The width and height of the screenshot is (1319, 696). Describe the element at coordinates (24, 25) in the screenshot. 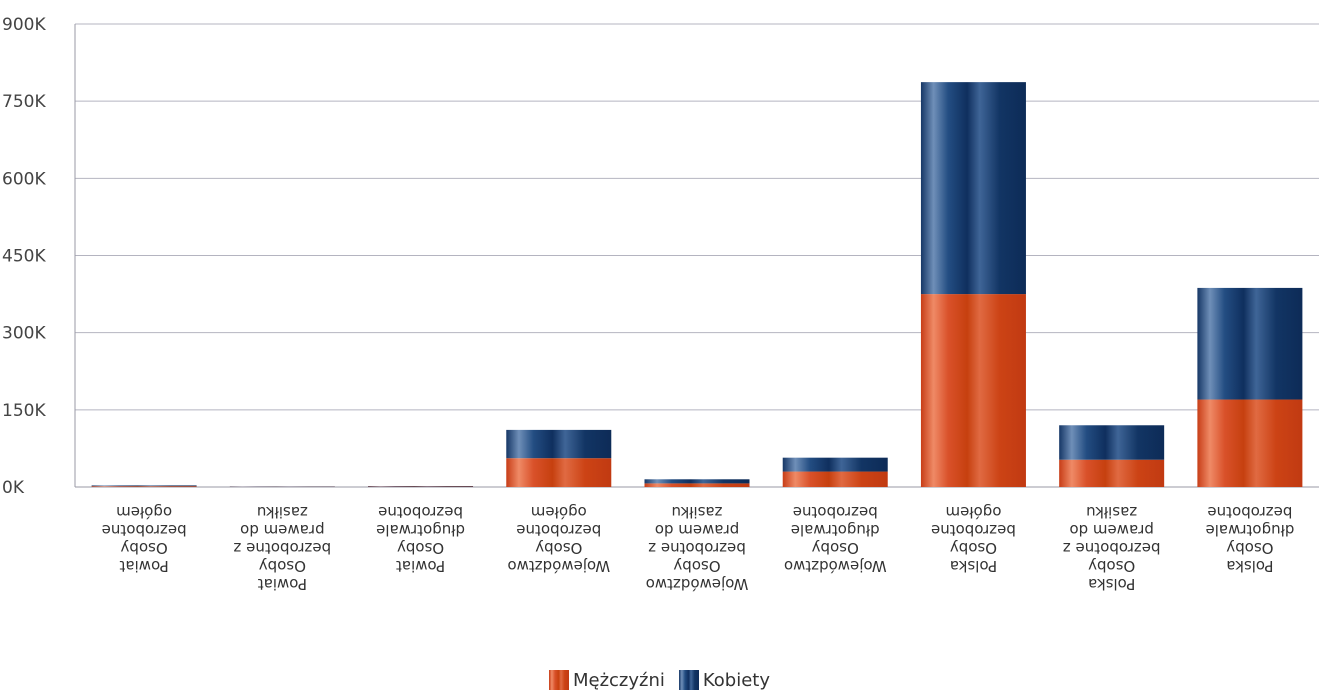

I see `y-tick-label: 900K` at that location.